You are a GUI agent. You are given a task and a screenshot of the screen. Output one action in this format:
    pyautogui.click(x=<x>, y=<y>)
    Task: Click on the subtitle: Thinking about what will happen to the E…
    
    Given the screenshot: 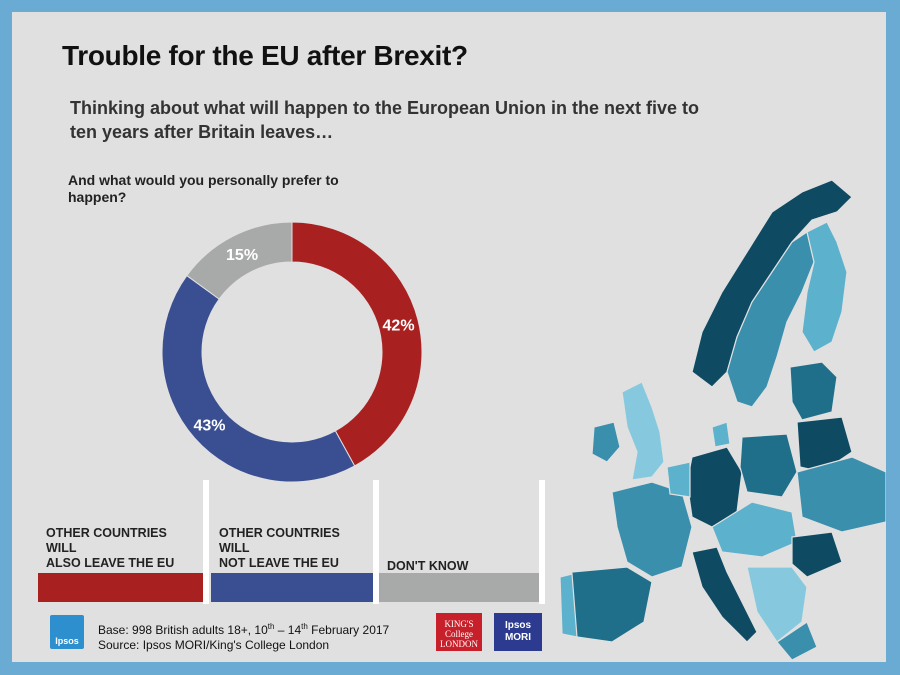 What is the action you would take?
    pyautogui.click(x=384, y=120)
    